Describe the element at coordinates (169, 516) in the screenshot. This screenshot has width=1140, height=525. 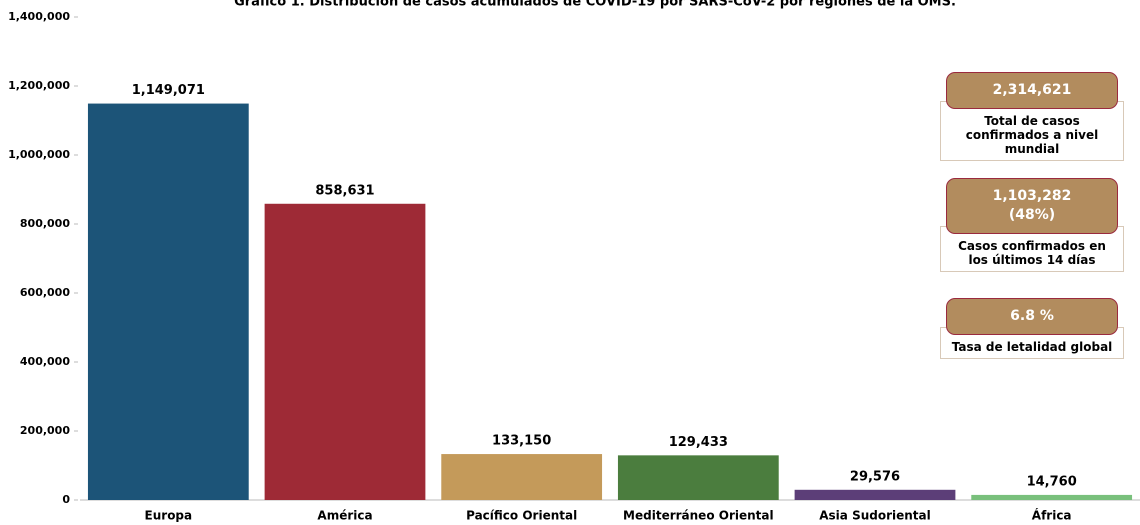
I see `x-tick-label: Europa` at that location.